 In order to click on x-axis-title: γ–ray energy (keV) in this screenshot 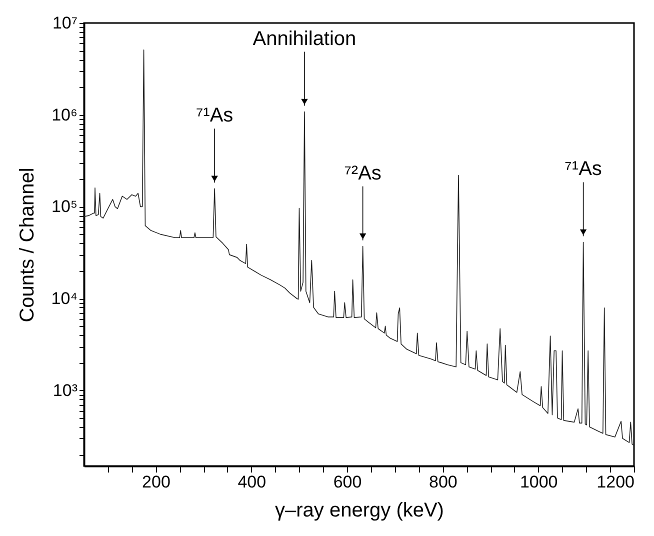, I will do `click(359, 511)`.